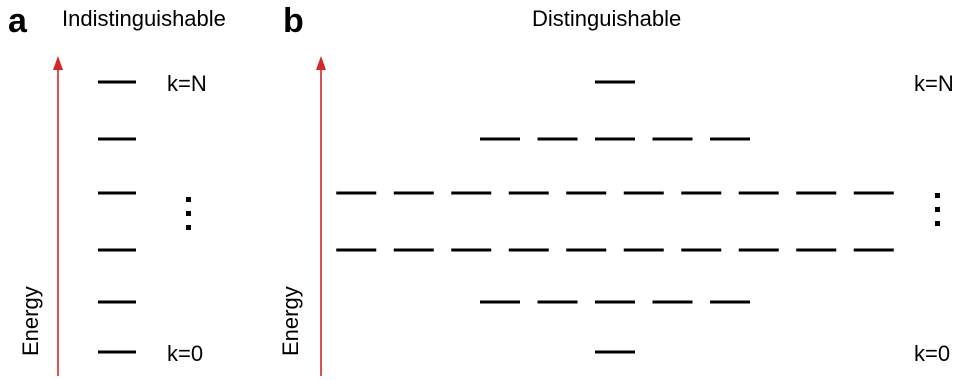 The height and width of the screenshot is (380, 970). What do you see at coordinates (144, 18) in the screenshot?
I see `panel-a-title: Indistinguishable` at bounding box center [144, 18].